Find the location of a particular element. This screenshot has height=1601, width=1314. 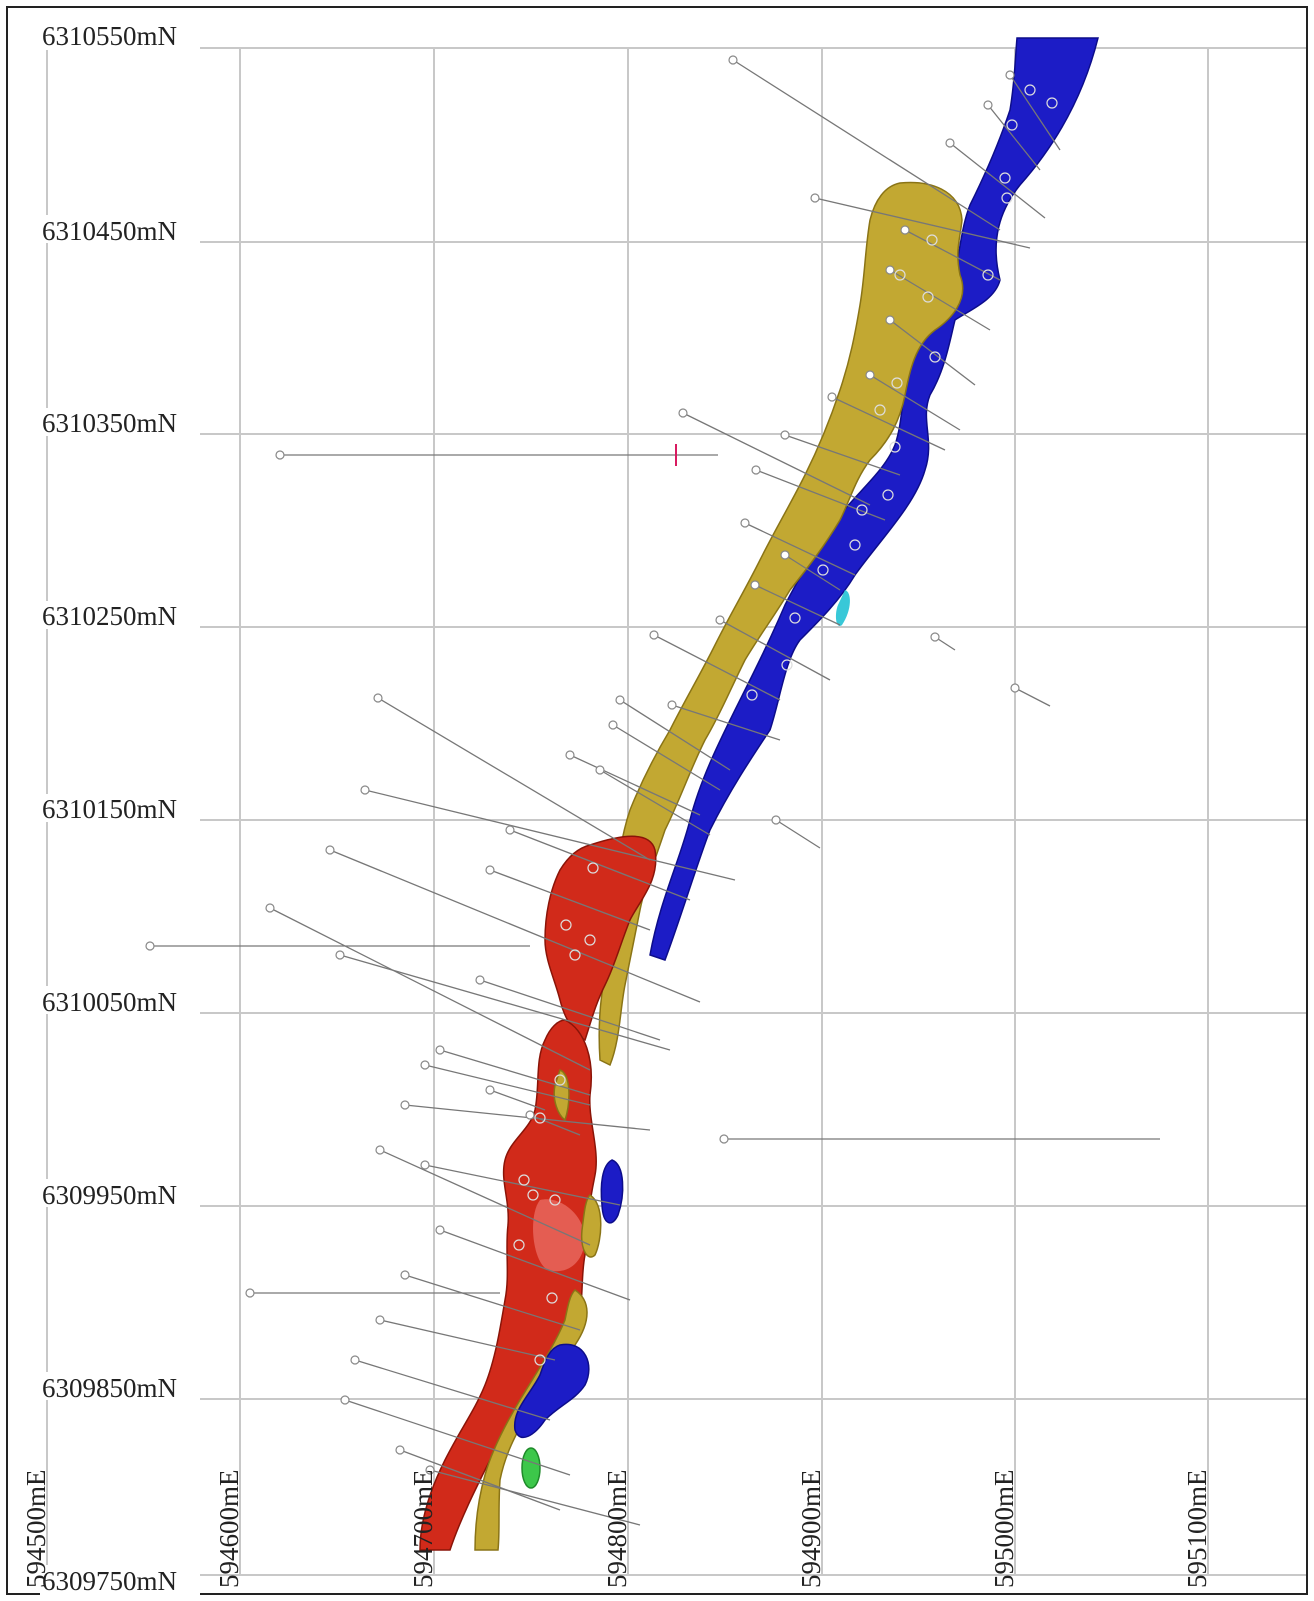

svg-text: 6309850mN is located at coordinates (109, 1388).